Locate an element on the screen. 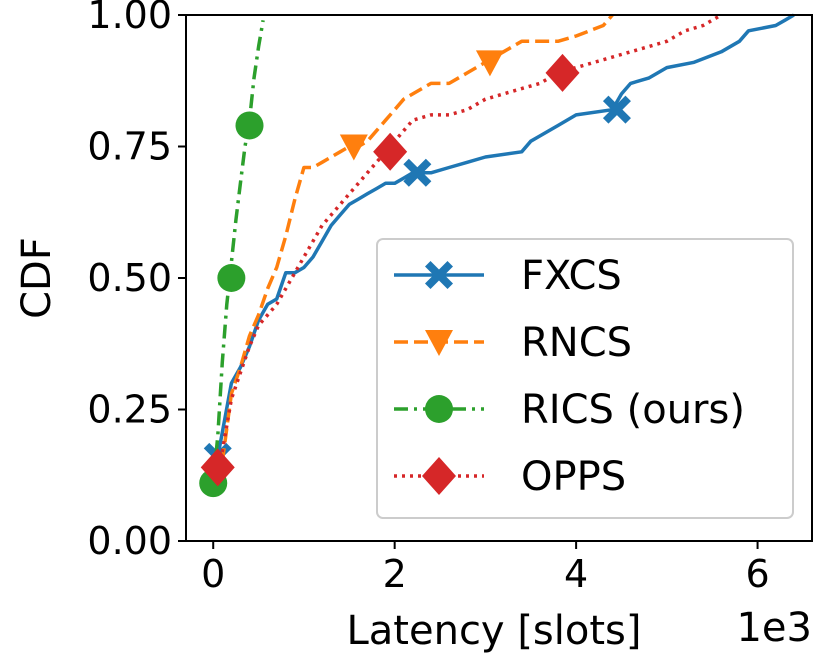  y-tick-label: 0.00 is located at coordinates (129, 541).